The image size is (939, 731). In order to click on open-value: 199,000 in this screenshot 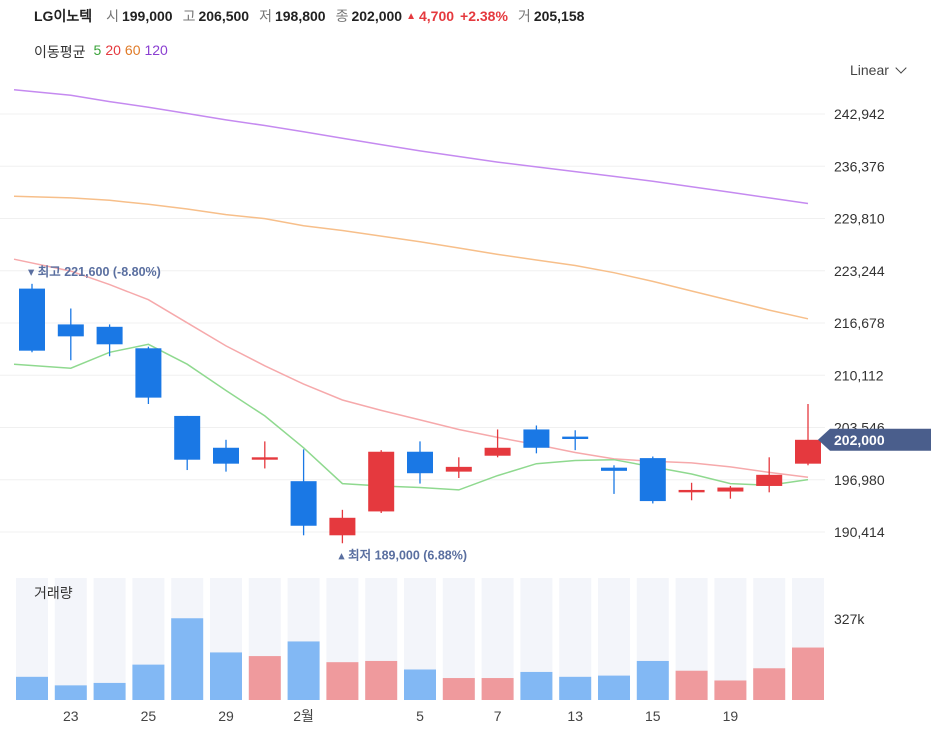, I will do `click(147, 16)`.